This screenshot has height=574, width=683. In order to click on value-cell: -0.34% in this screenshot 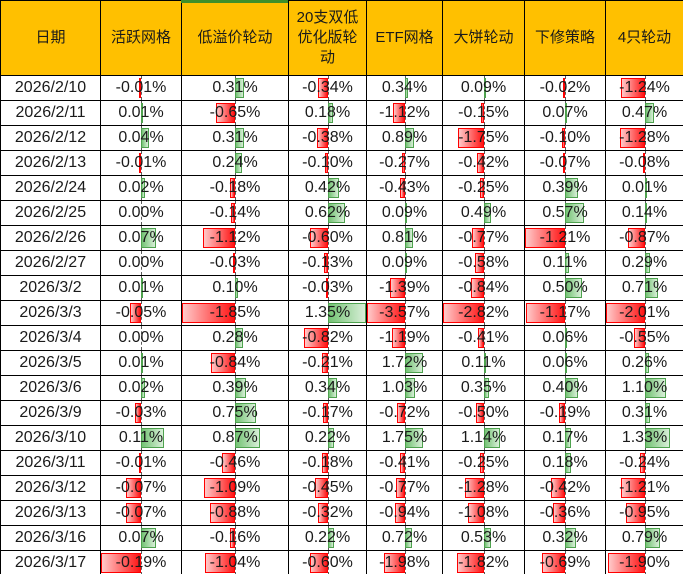, I will do `click(327, 88)`.